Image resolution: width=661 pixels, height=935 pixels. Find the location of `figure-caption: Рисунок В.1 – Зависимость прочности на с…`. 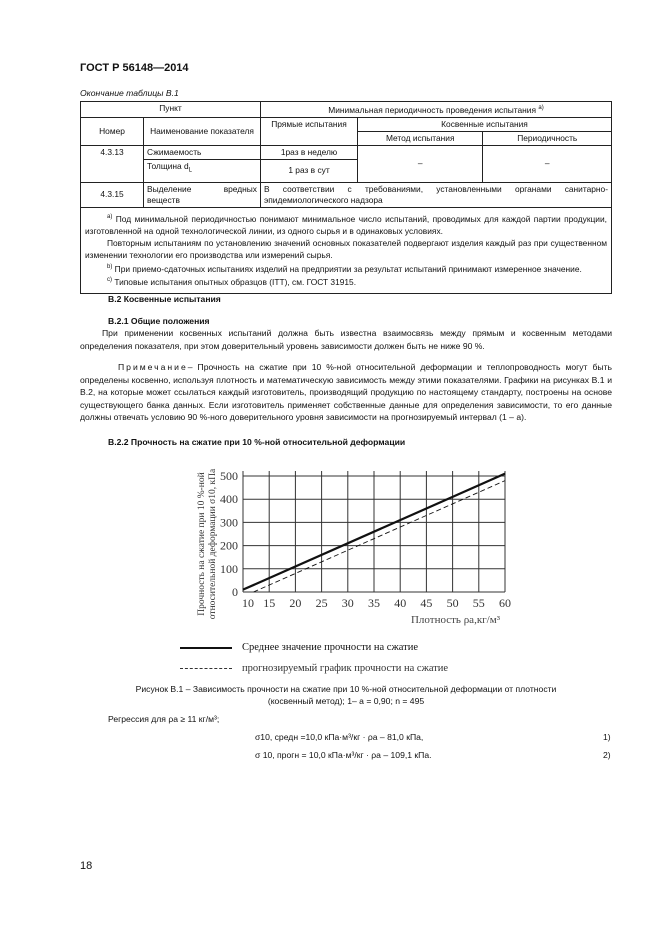

figure-caption: Рисунок В.1 – Зависимость прочности на с… is located at coordinates (346, 695).